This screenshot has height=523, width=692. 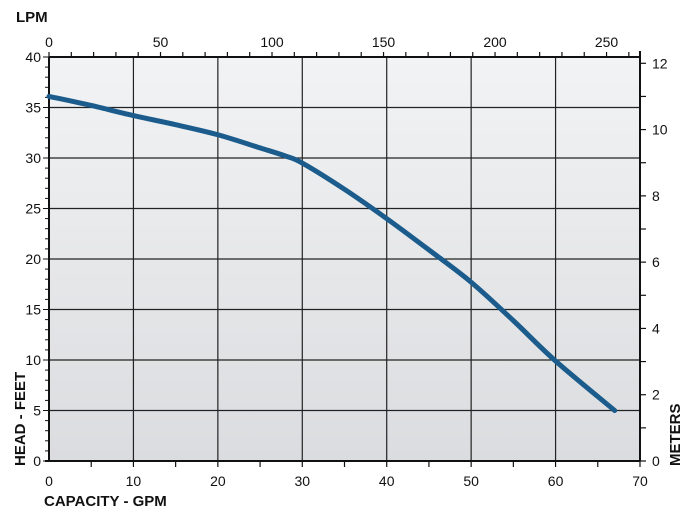 I want to click on x-tick-label: 10, so click(x=134, y=481).